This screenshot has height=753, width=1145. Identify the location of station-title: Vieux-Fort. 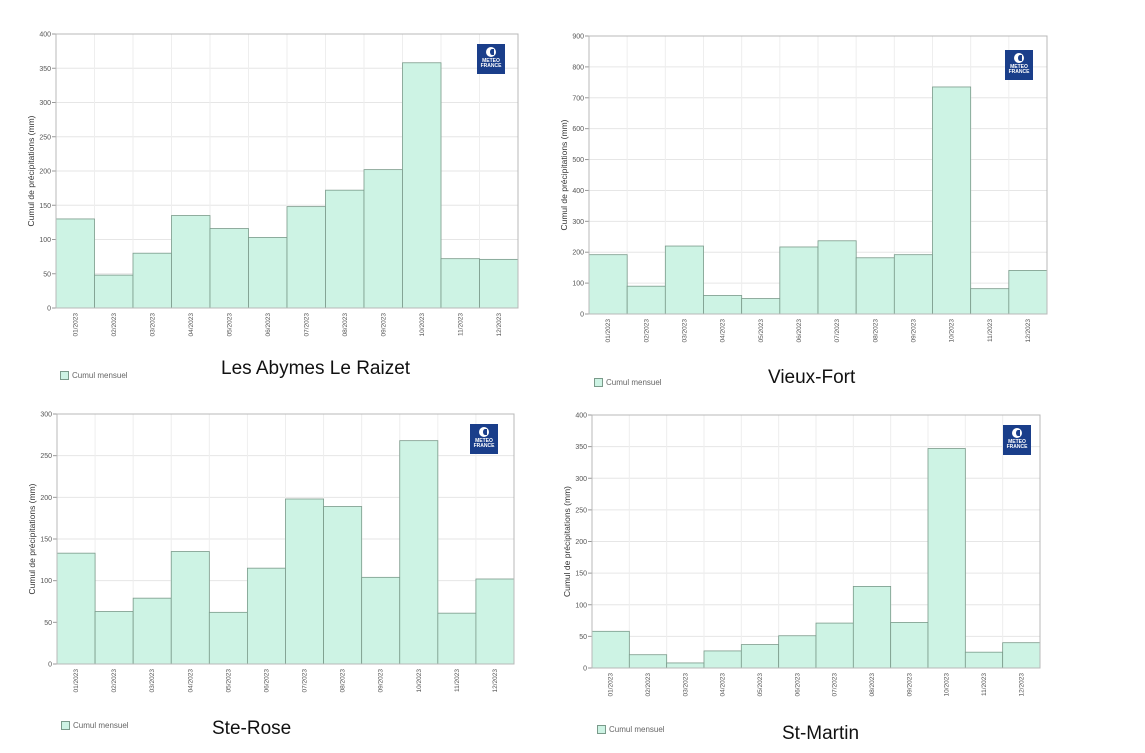
(812, 377).